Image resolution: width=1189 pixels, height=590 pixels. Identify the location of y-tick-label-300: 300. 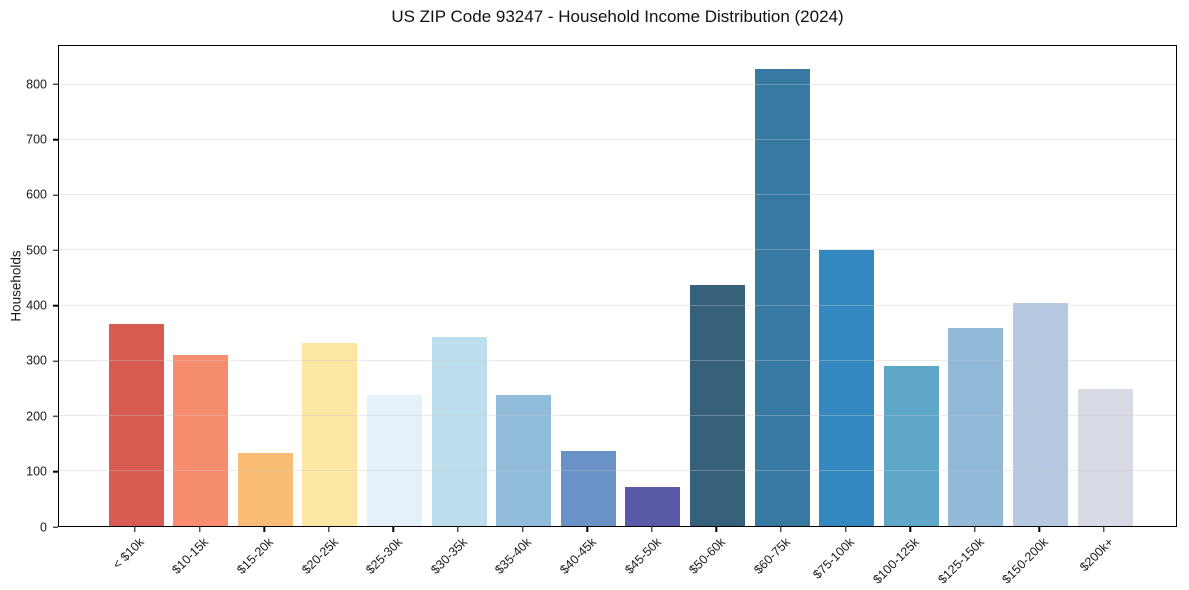
(36, 360).